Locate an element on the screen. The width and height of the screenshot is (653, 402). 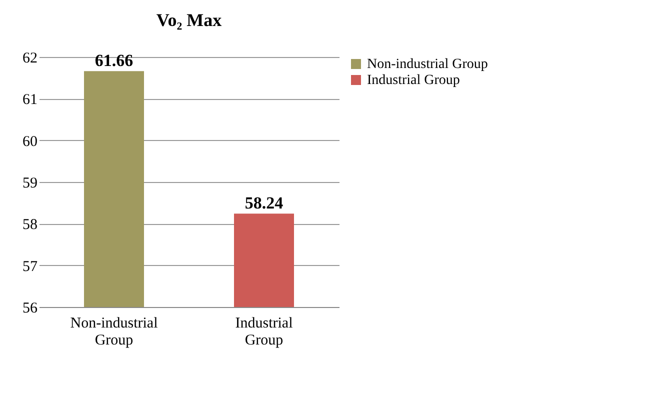
chart-title: Vo₂ Max is located at coordinates (189, 20).